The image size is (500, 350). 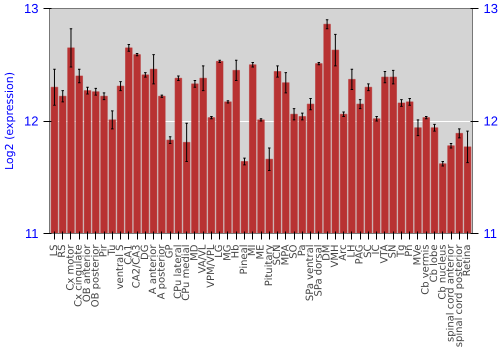 What do you see at coordinates (401, 251) in the screenshot?
I see `x-tick-label: Tg` at bounding box center [401, 251].